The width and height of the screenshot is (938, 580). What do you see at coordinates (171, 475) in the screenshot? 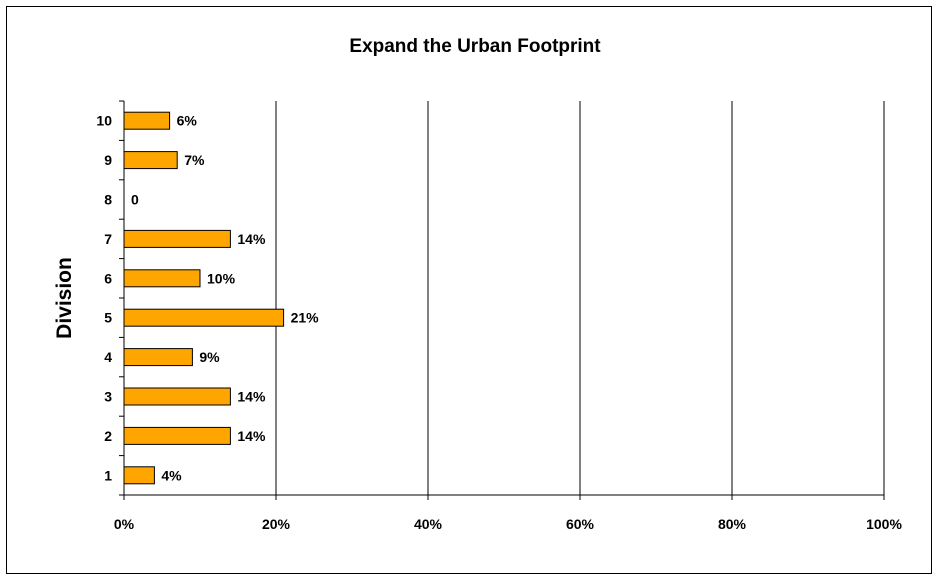
I see `data-label-division-1: 4%` at bounding box center [171, 475].